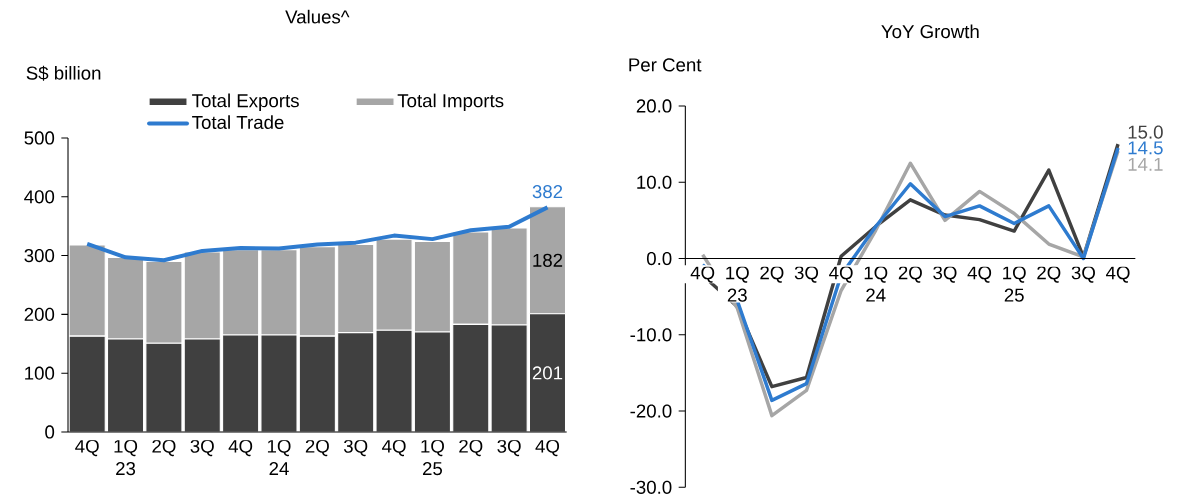 This screenshot has height=498, width=1178. I want to click on data-label: 14.1, so click(1145, 164).